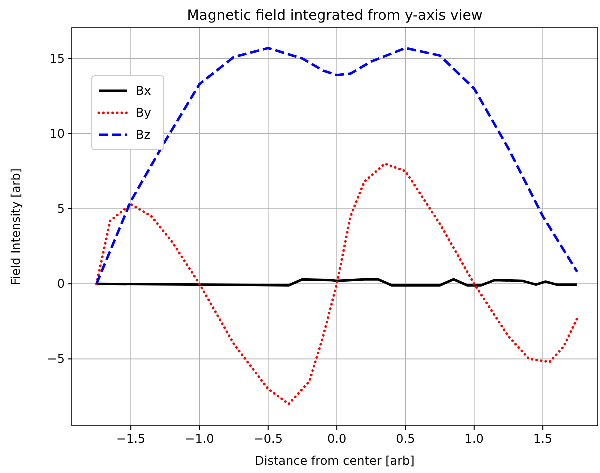  I want to click on x-tick-label: 0.5, so click(406, 439).